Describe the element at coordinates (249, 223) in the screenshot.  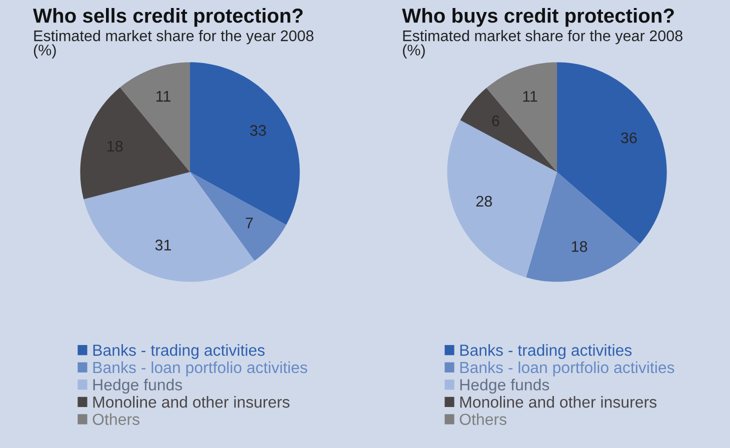
I see `data-label: 7` at that location.